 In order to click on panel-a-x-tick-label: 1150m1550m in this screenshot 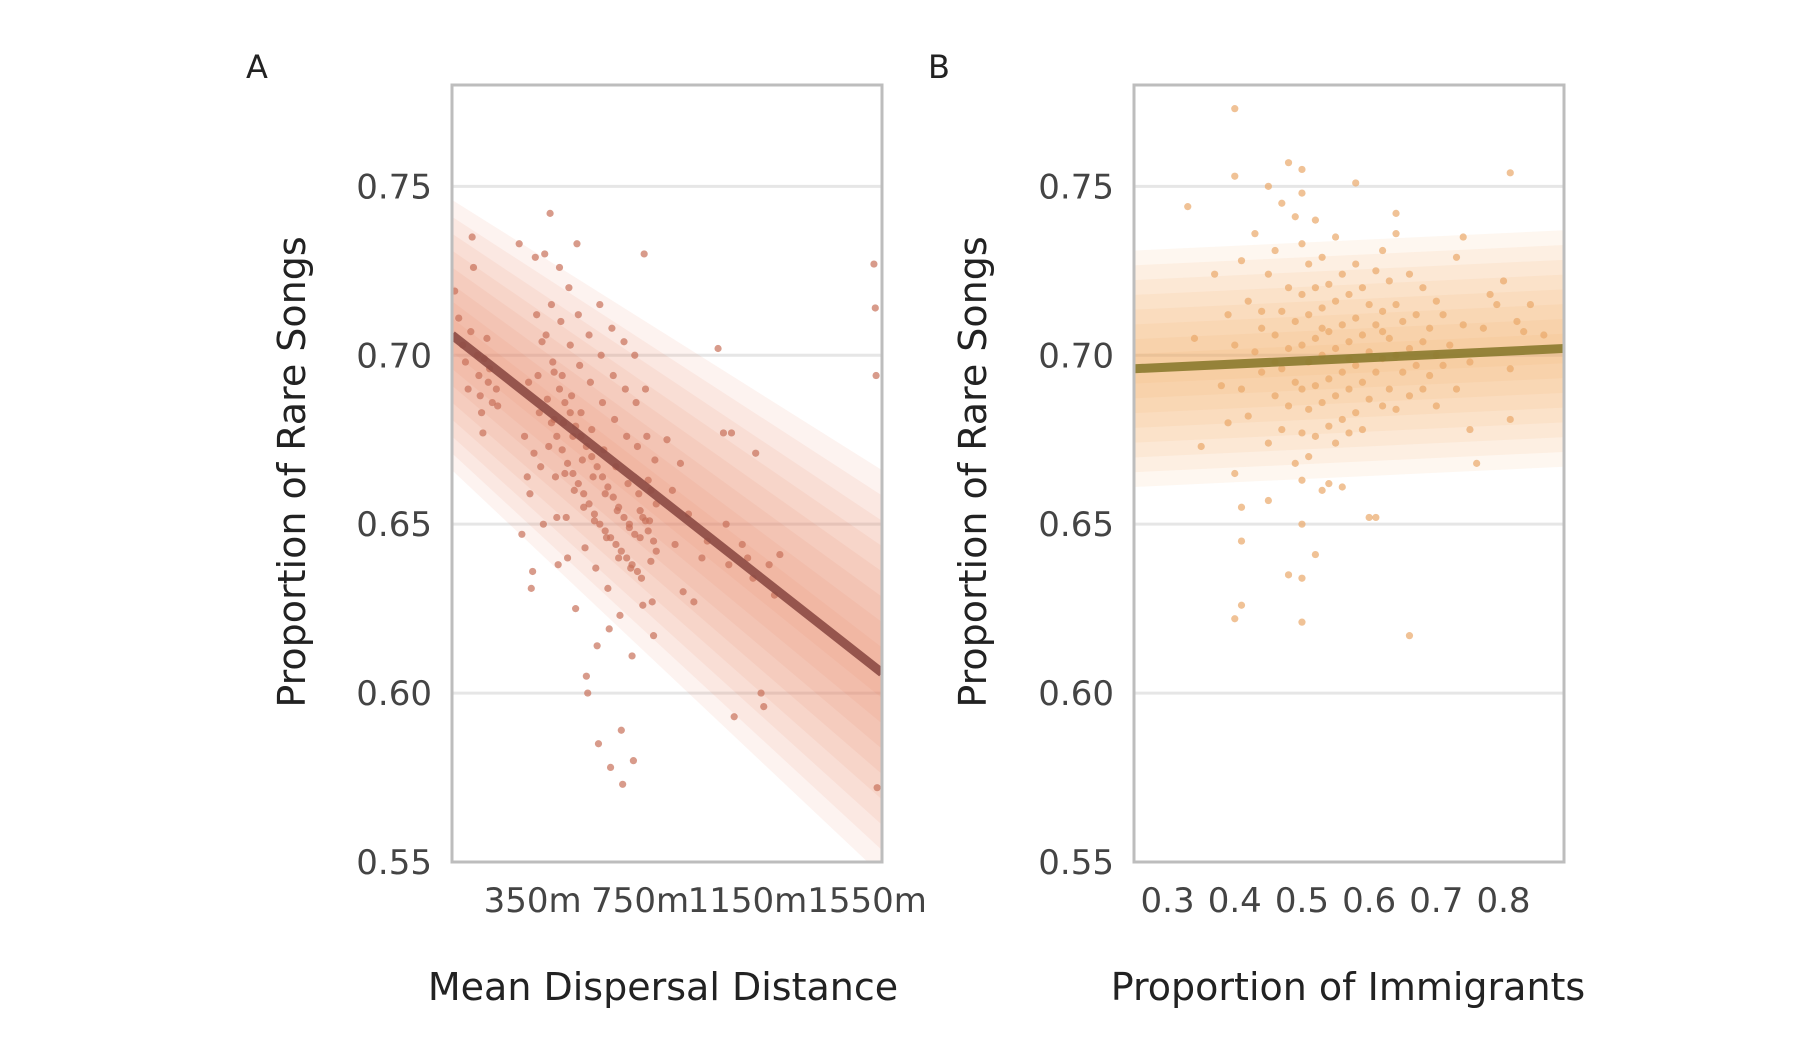, I will do `click(807, 901)`.